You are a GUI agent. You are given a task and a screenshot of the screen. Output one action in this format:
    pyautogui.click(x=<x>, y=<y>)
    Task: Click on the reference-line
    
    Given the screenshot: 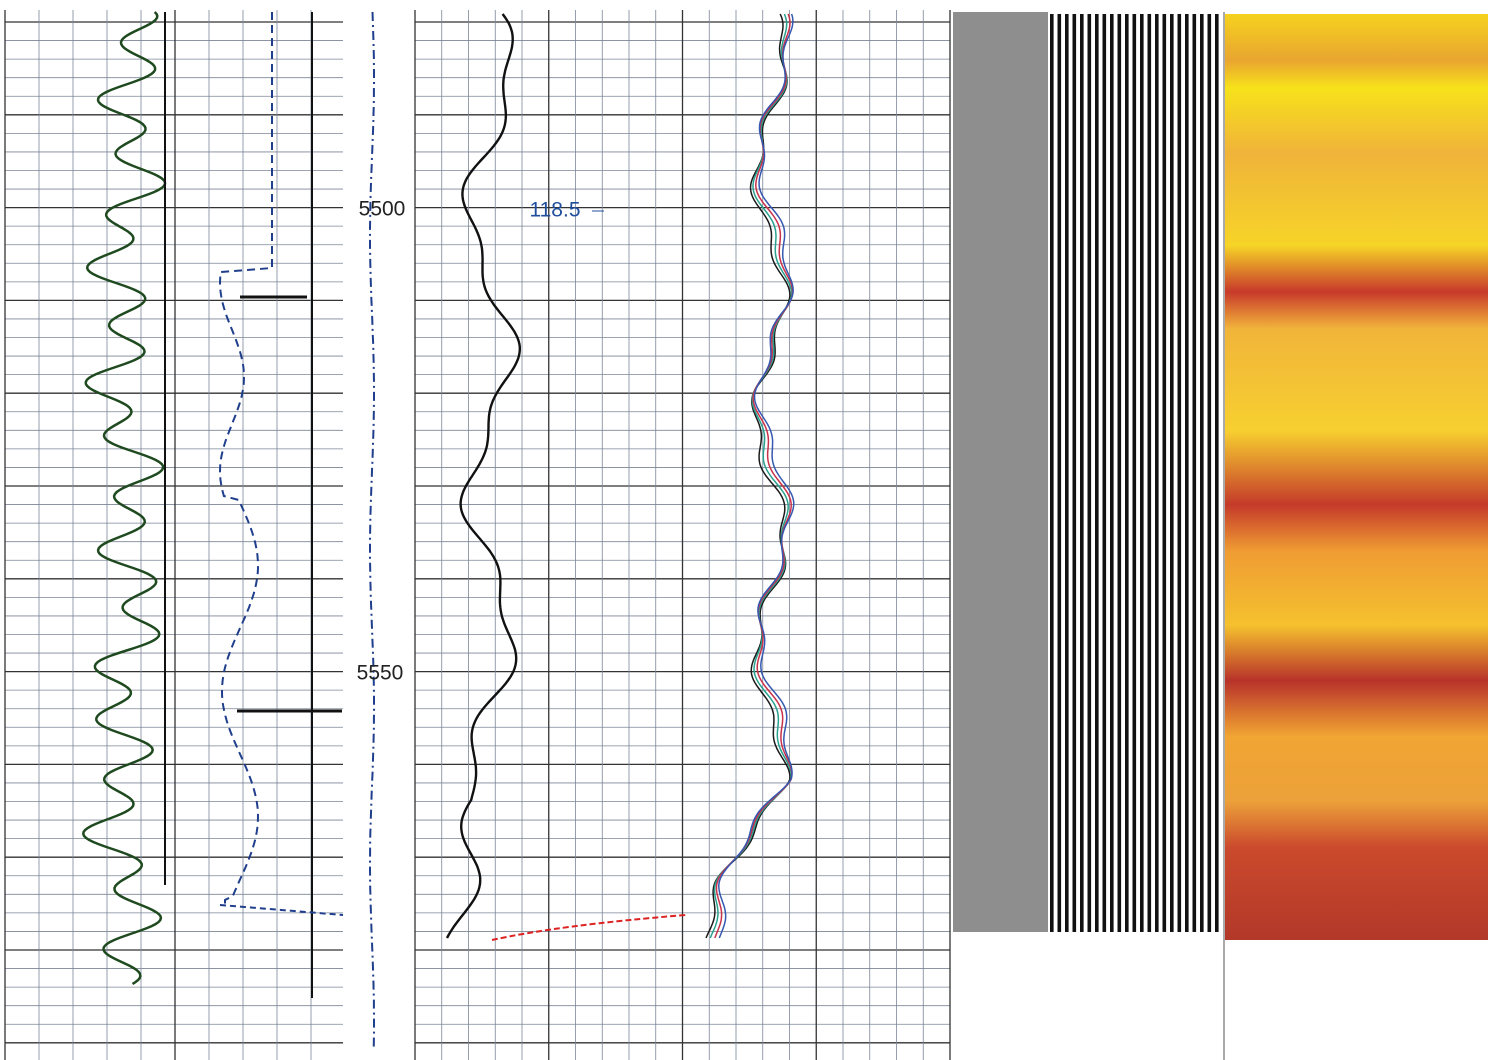 What is the action you would take?
    pyautogui.click(x=281, y=910)
    